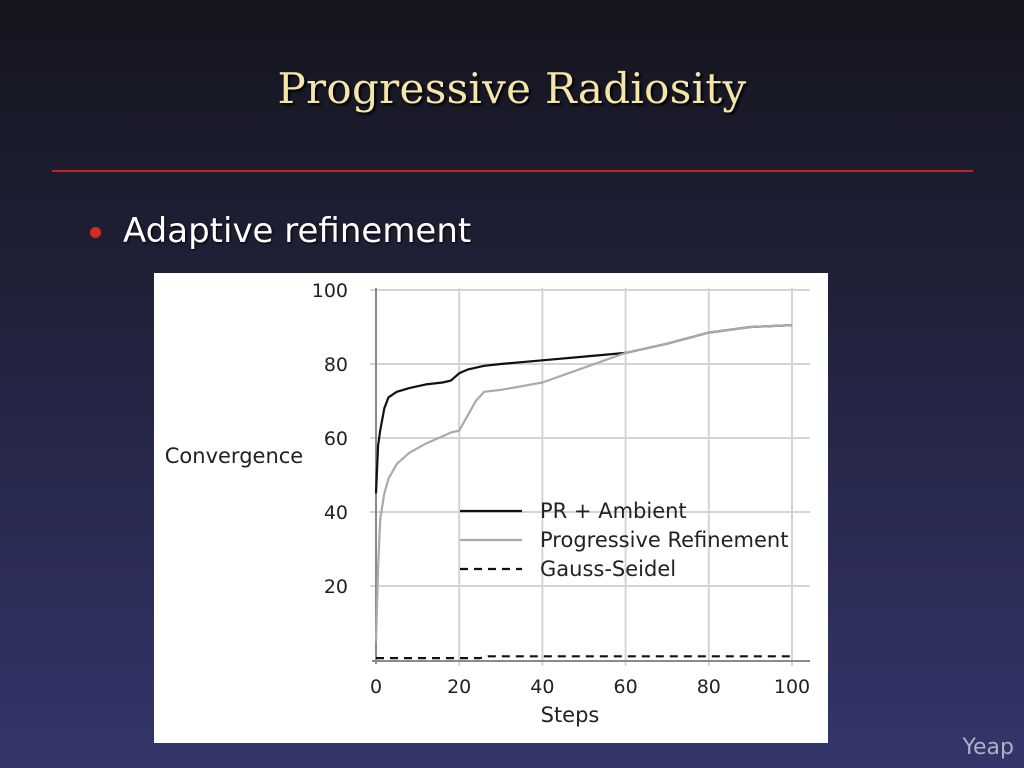  Describe the element at coordinates (336, 513) in the screenshot. I see `y-tick-label: 40` at that location.